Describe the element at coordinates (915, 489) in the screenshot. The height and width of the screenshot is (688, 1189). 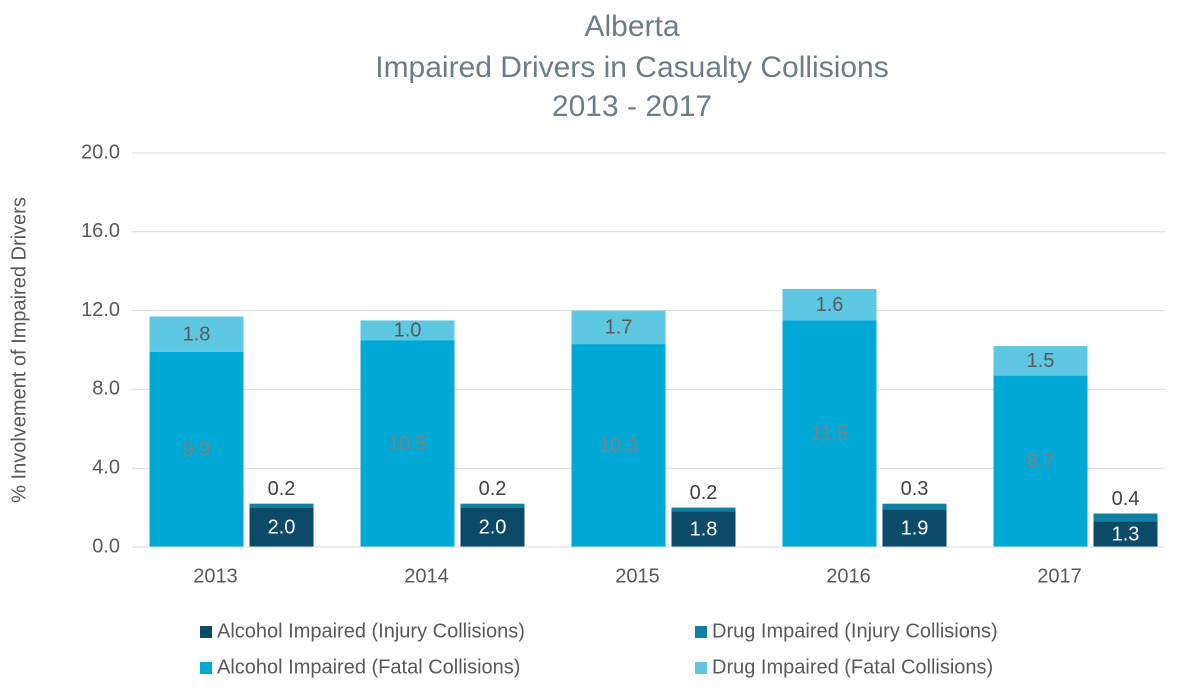
I see `data-label: 0.3` at that location.